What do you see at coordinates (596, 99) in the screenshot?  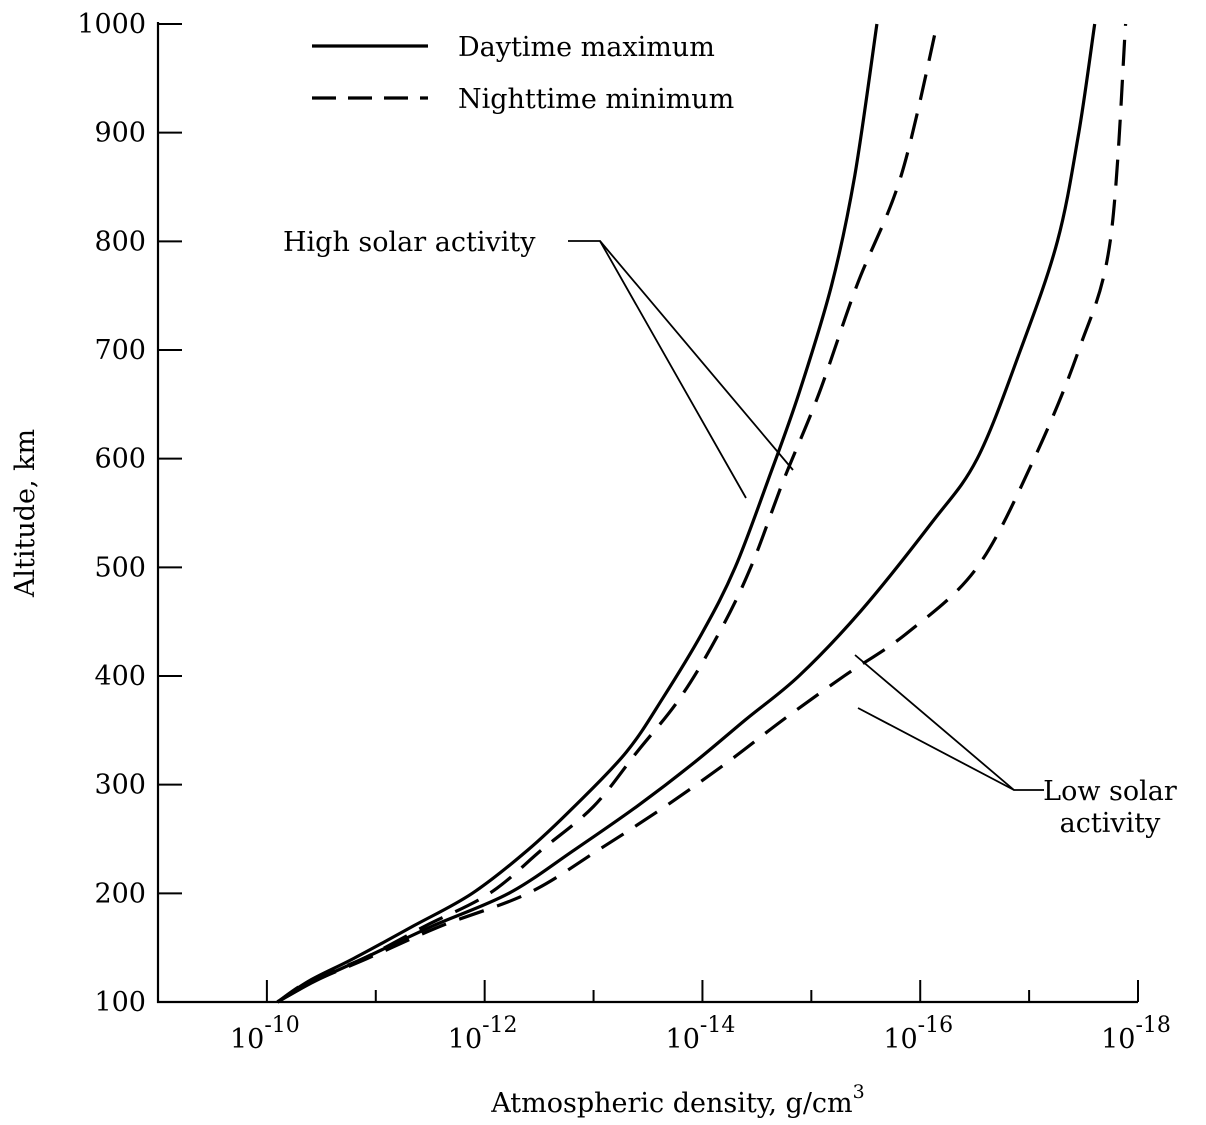 I see `legend-label: Nighttime minimum` at bounding box center [596, 99].